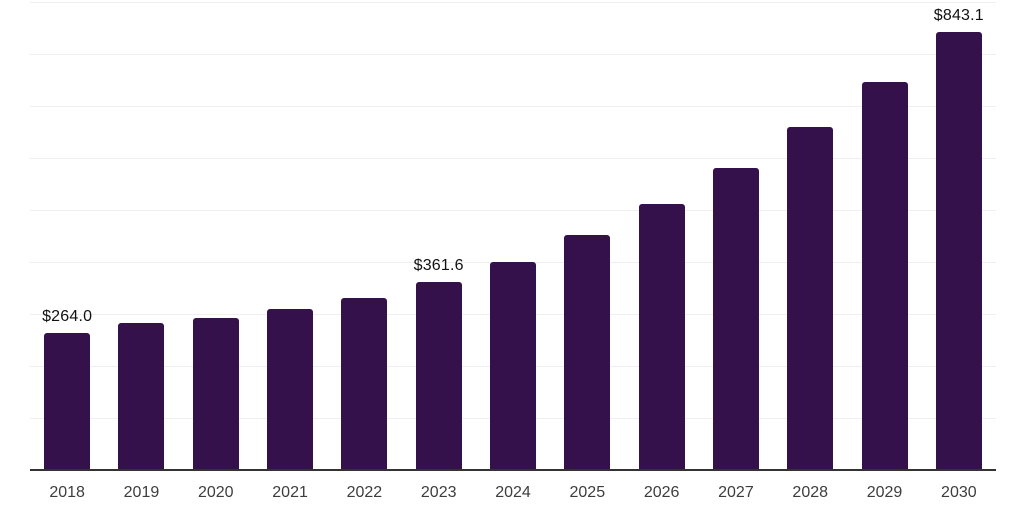 The height and width of the screenshot is (512, 1024). I want to click on bar-value-label: $361.6, so click(438, 265).